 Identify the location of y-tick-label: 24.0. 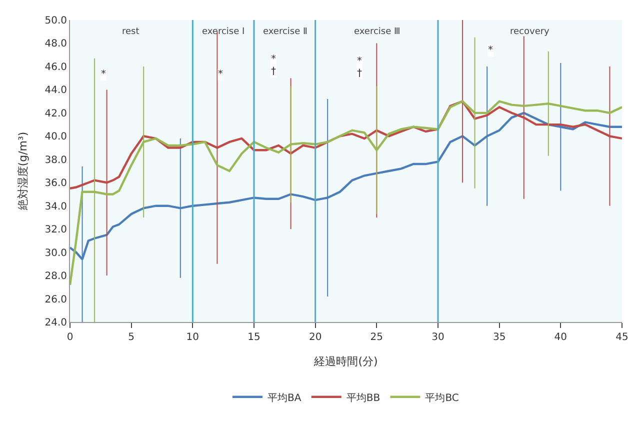
(55, 323).